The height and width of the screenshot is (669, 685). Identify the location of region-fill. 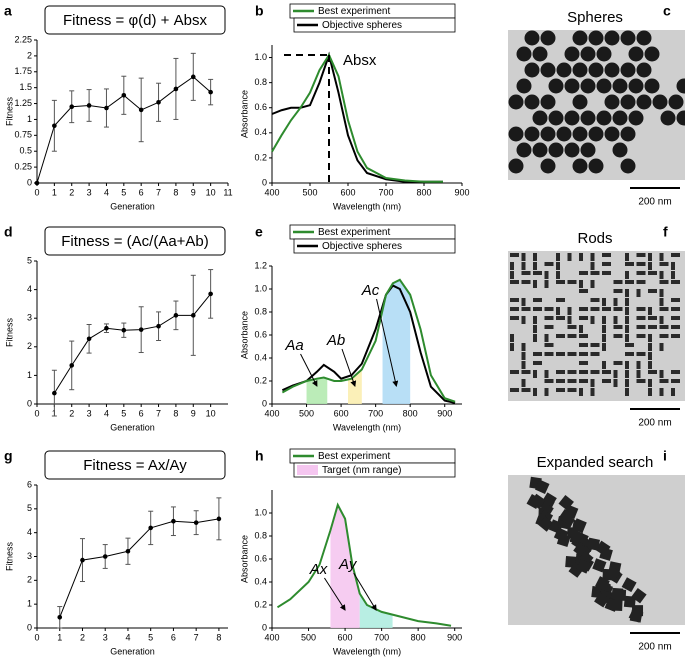
(317, 391).